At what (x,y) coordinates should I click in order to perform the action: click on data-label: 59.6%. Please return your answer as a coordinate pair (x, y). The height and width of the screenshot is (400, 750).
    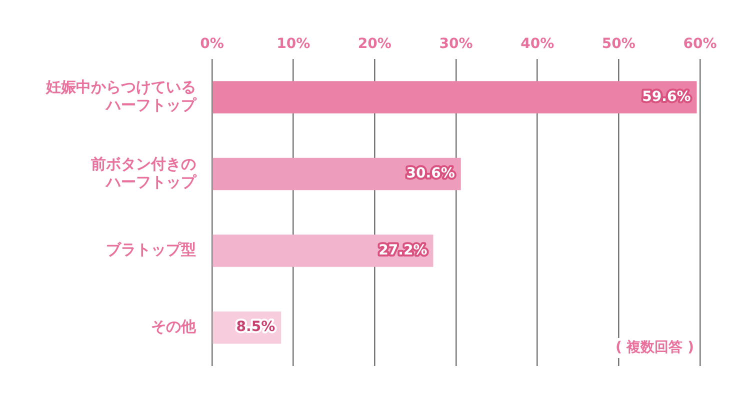
    Looking at the image, I should click on (666, 96).